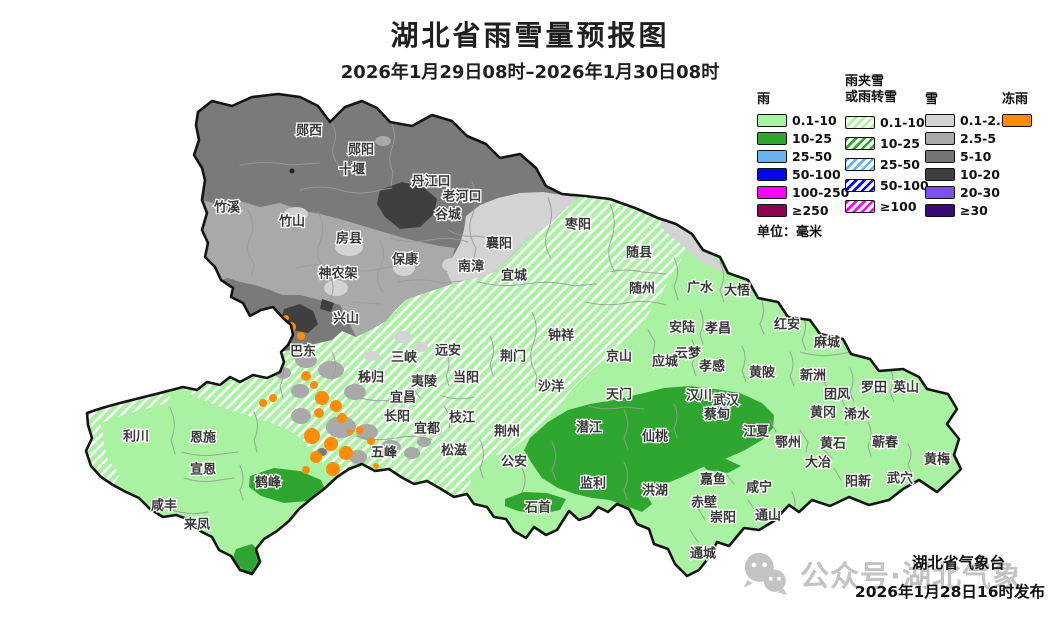  I want to click on county-label: 江夏, so click(756, 432).